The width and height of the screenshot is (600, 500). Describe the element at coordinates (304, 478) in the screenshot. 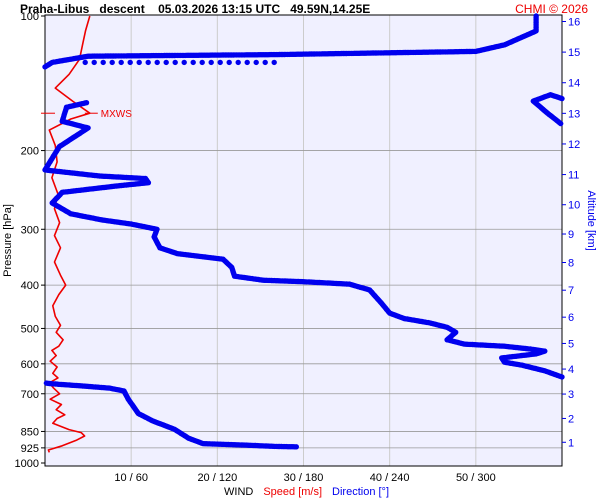

I see `x-tick-label: 30 / 180` at that location.